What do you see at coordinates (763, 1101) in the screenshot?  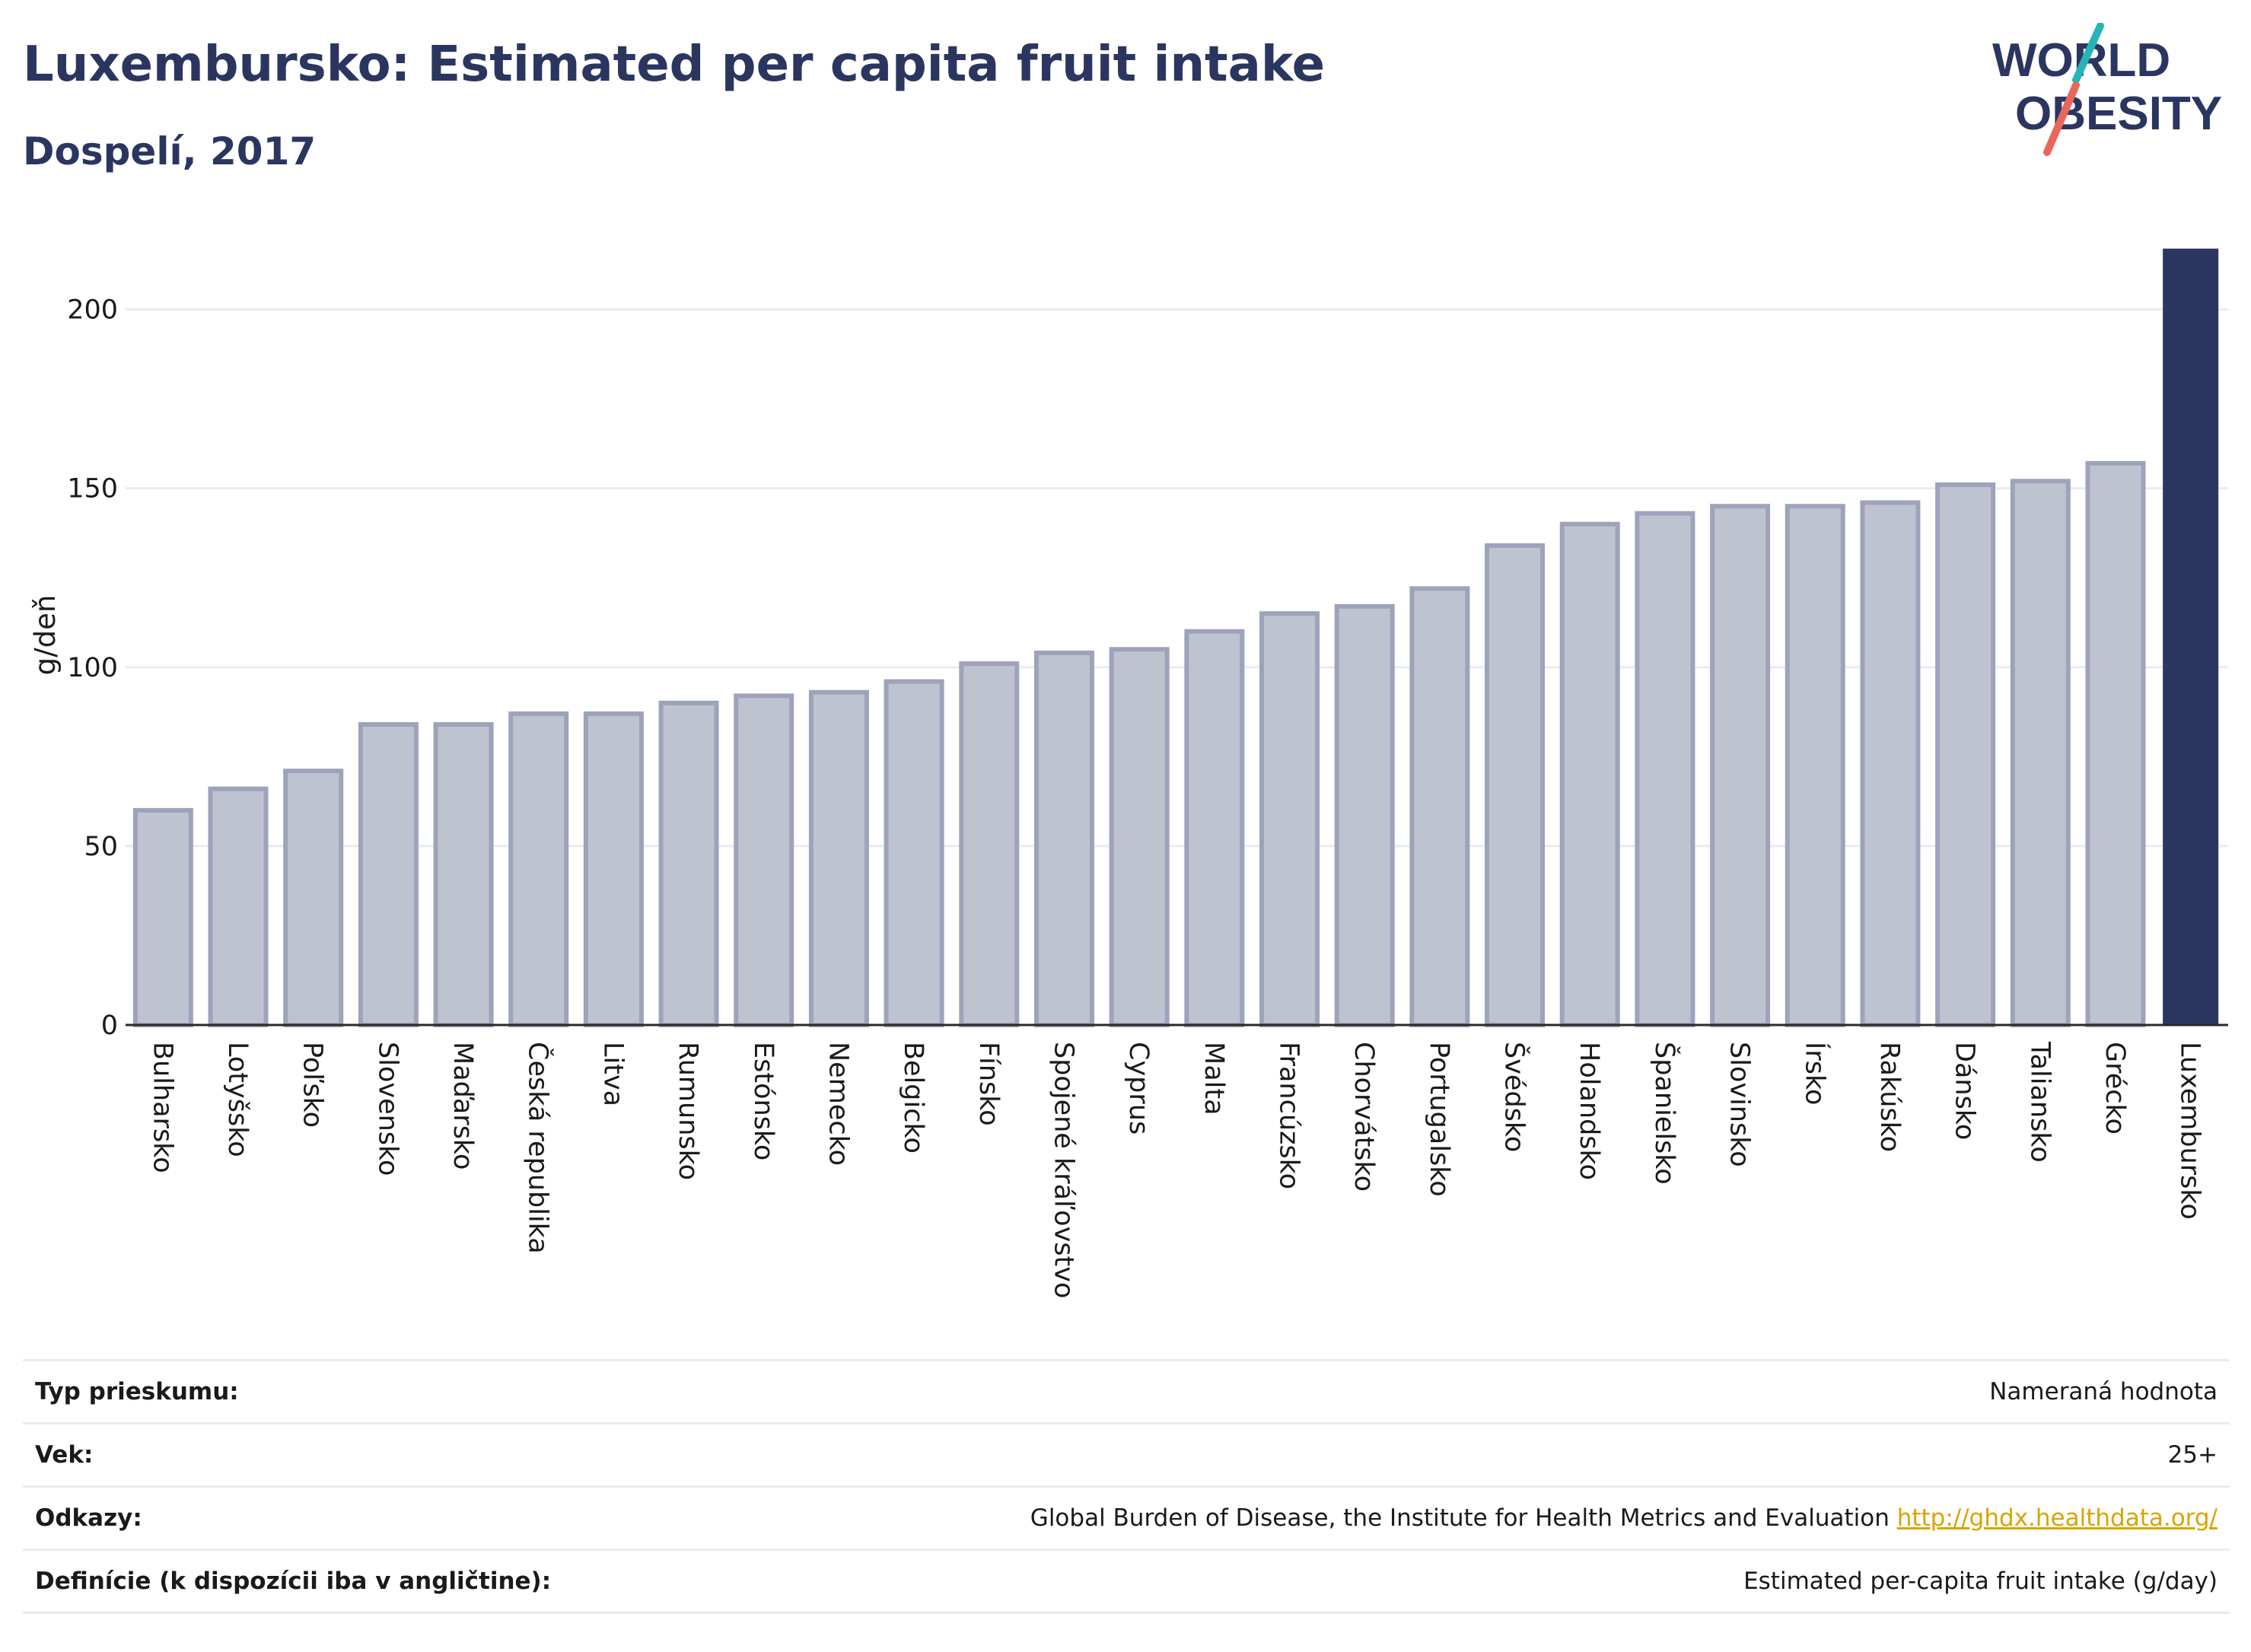 I see `x-tick-label: Estónsko` at bounding box center [763, 1101].